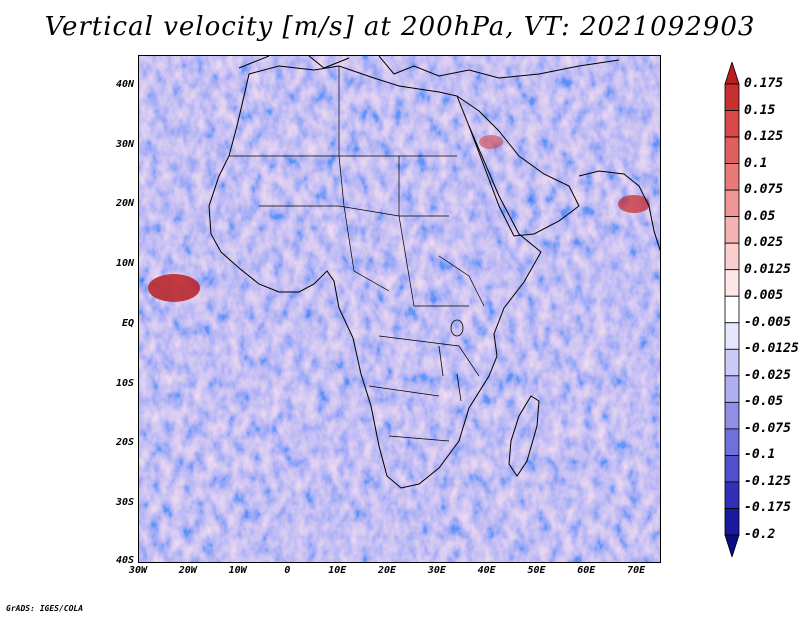 The image size is (800, 618). What do you see at coordinates (767, 322) in the screenshot?
I see `colorbar-tick-label: -0.005` at bounding box center [767, 322].